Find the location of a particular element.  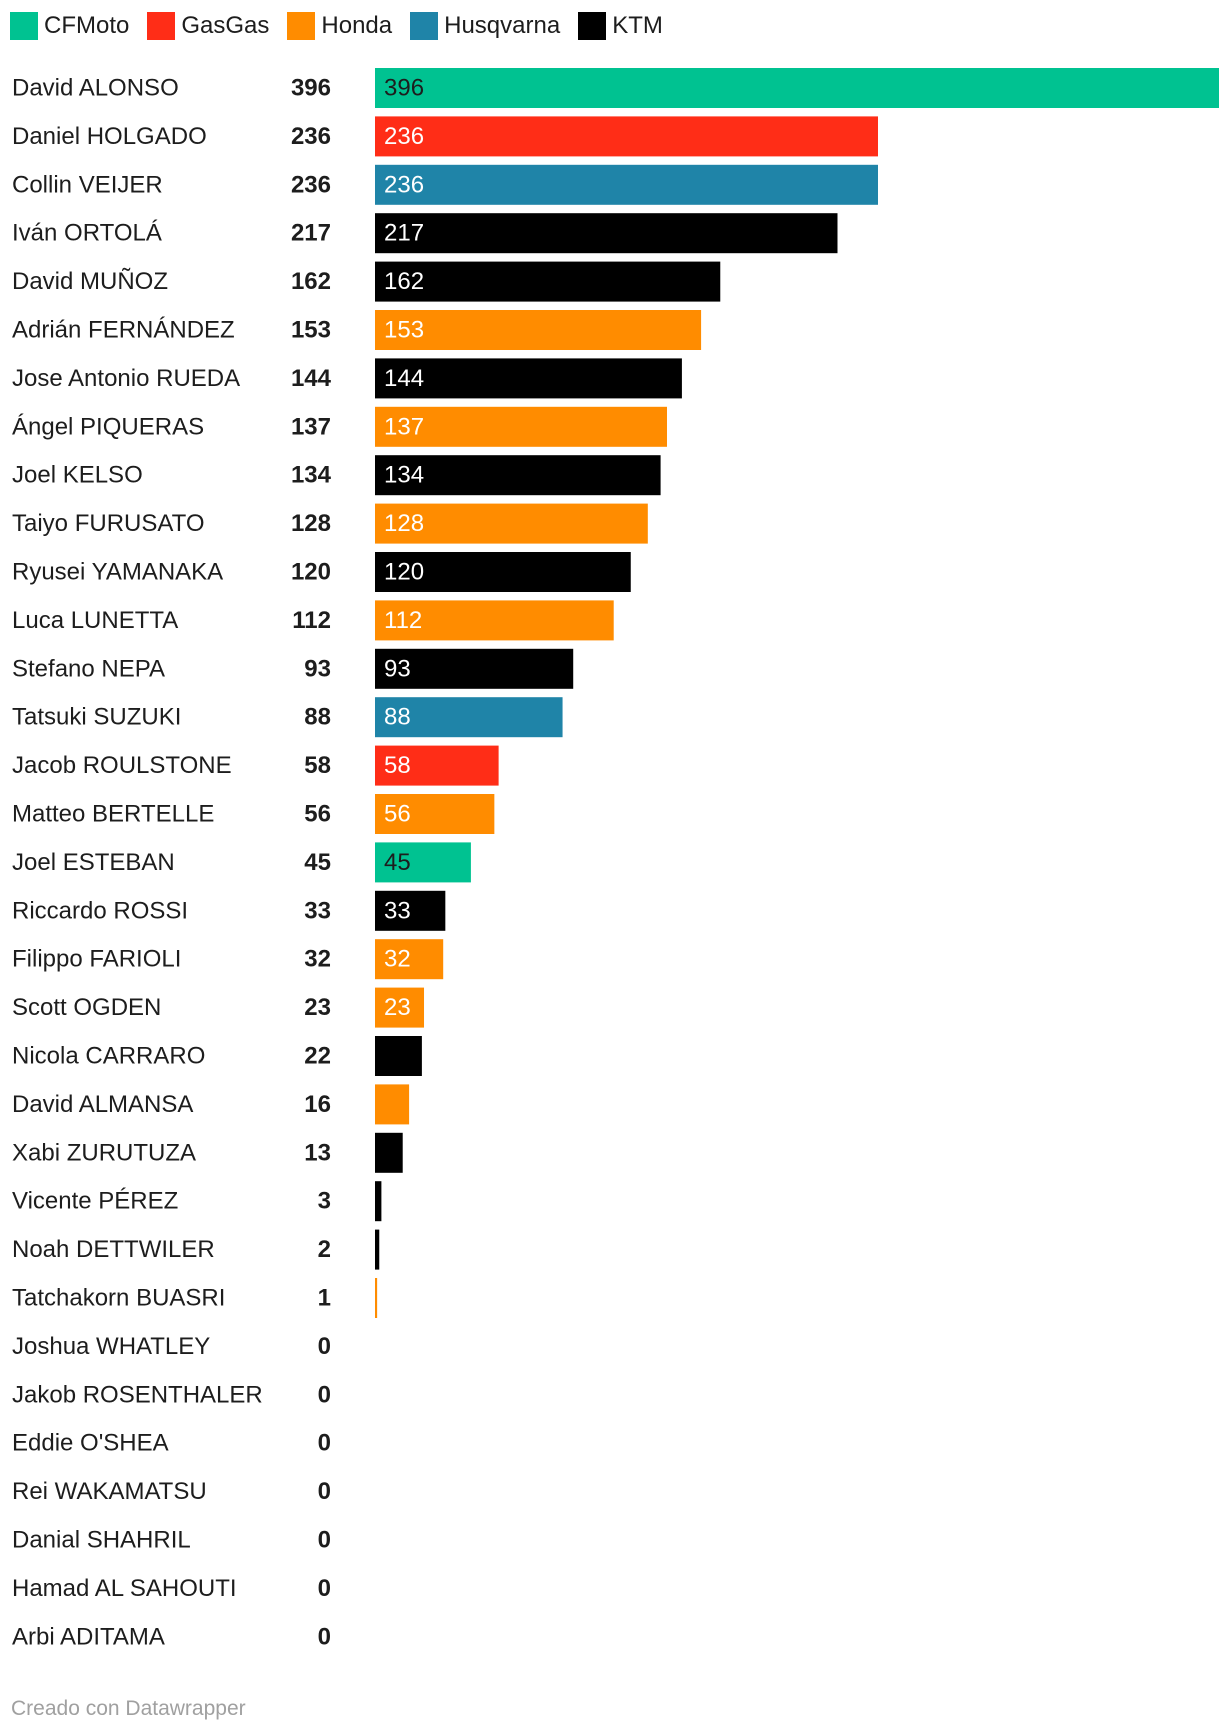

rider-name: Joshua WHATLEY is located at coordinates (111, 1346).